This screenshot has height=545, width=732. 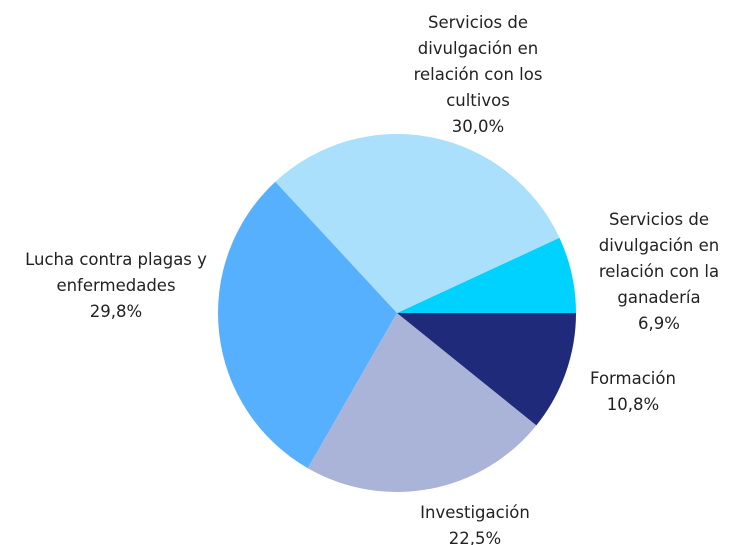 I want to click on category-name: Investigación, so click(x=475, y=512).